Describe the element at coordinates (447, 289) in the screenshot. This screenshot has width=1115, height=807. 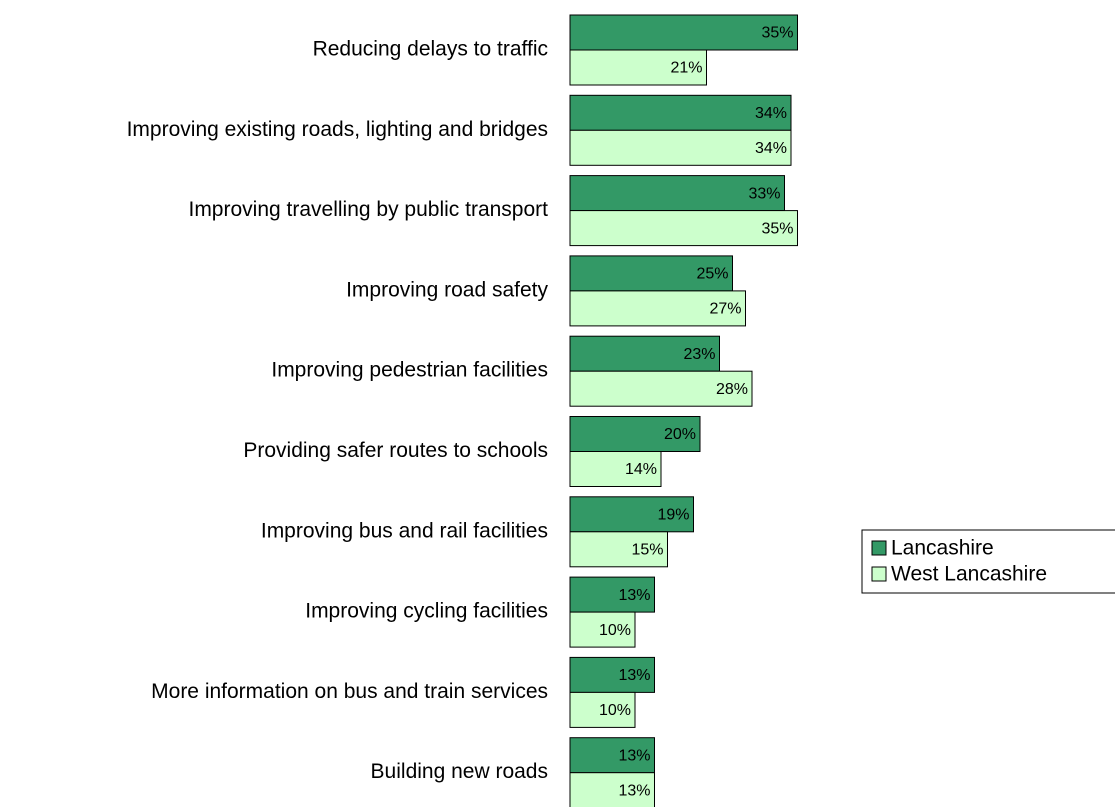
I see `category-label: Improving road safety` at that location.